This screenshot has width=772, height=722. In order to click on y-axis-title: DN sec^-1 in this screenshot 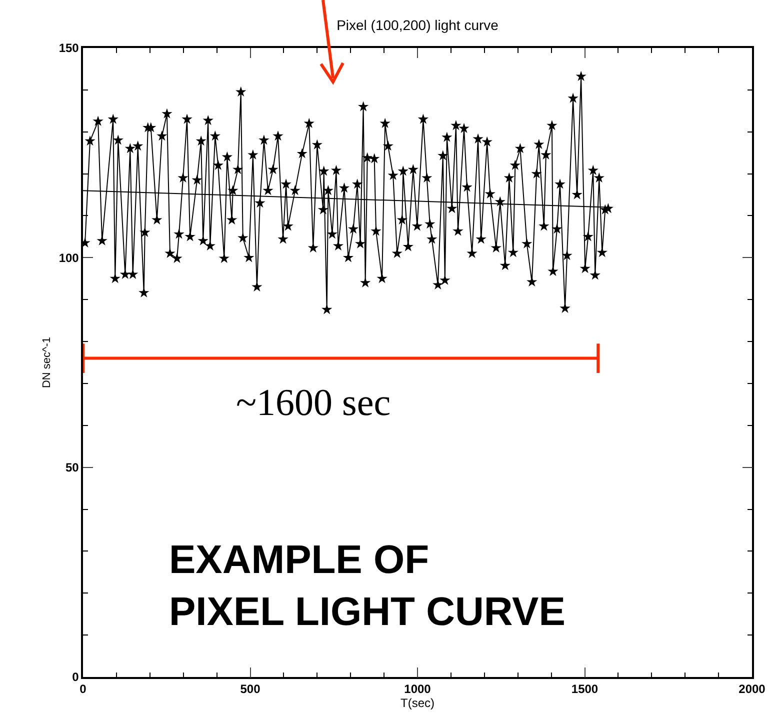, I will do `click(46, 362)`.